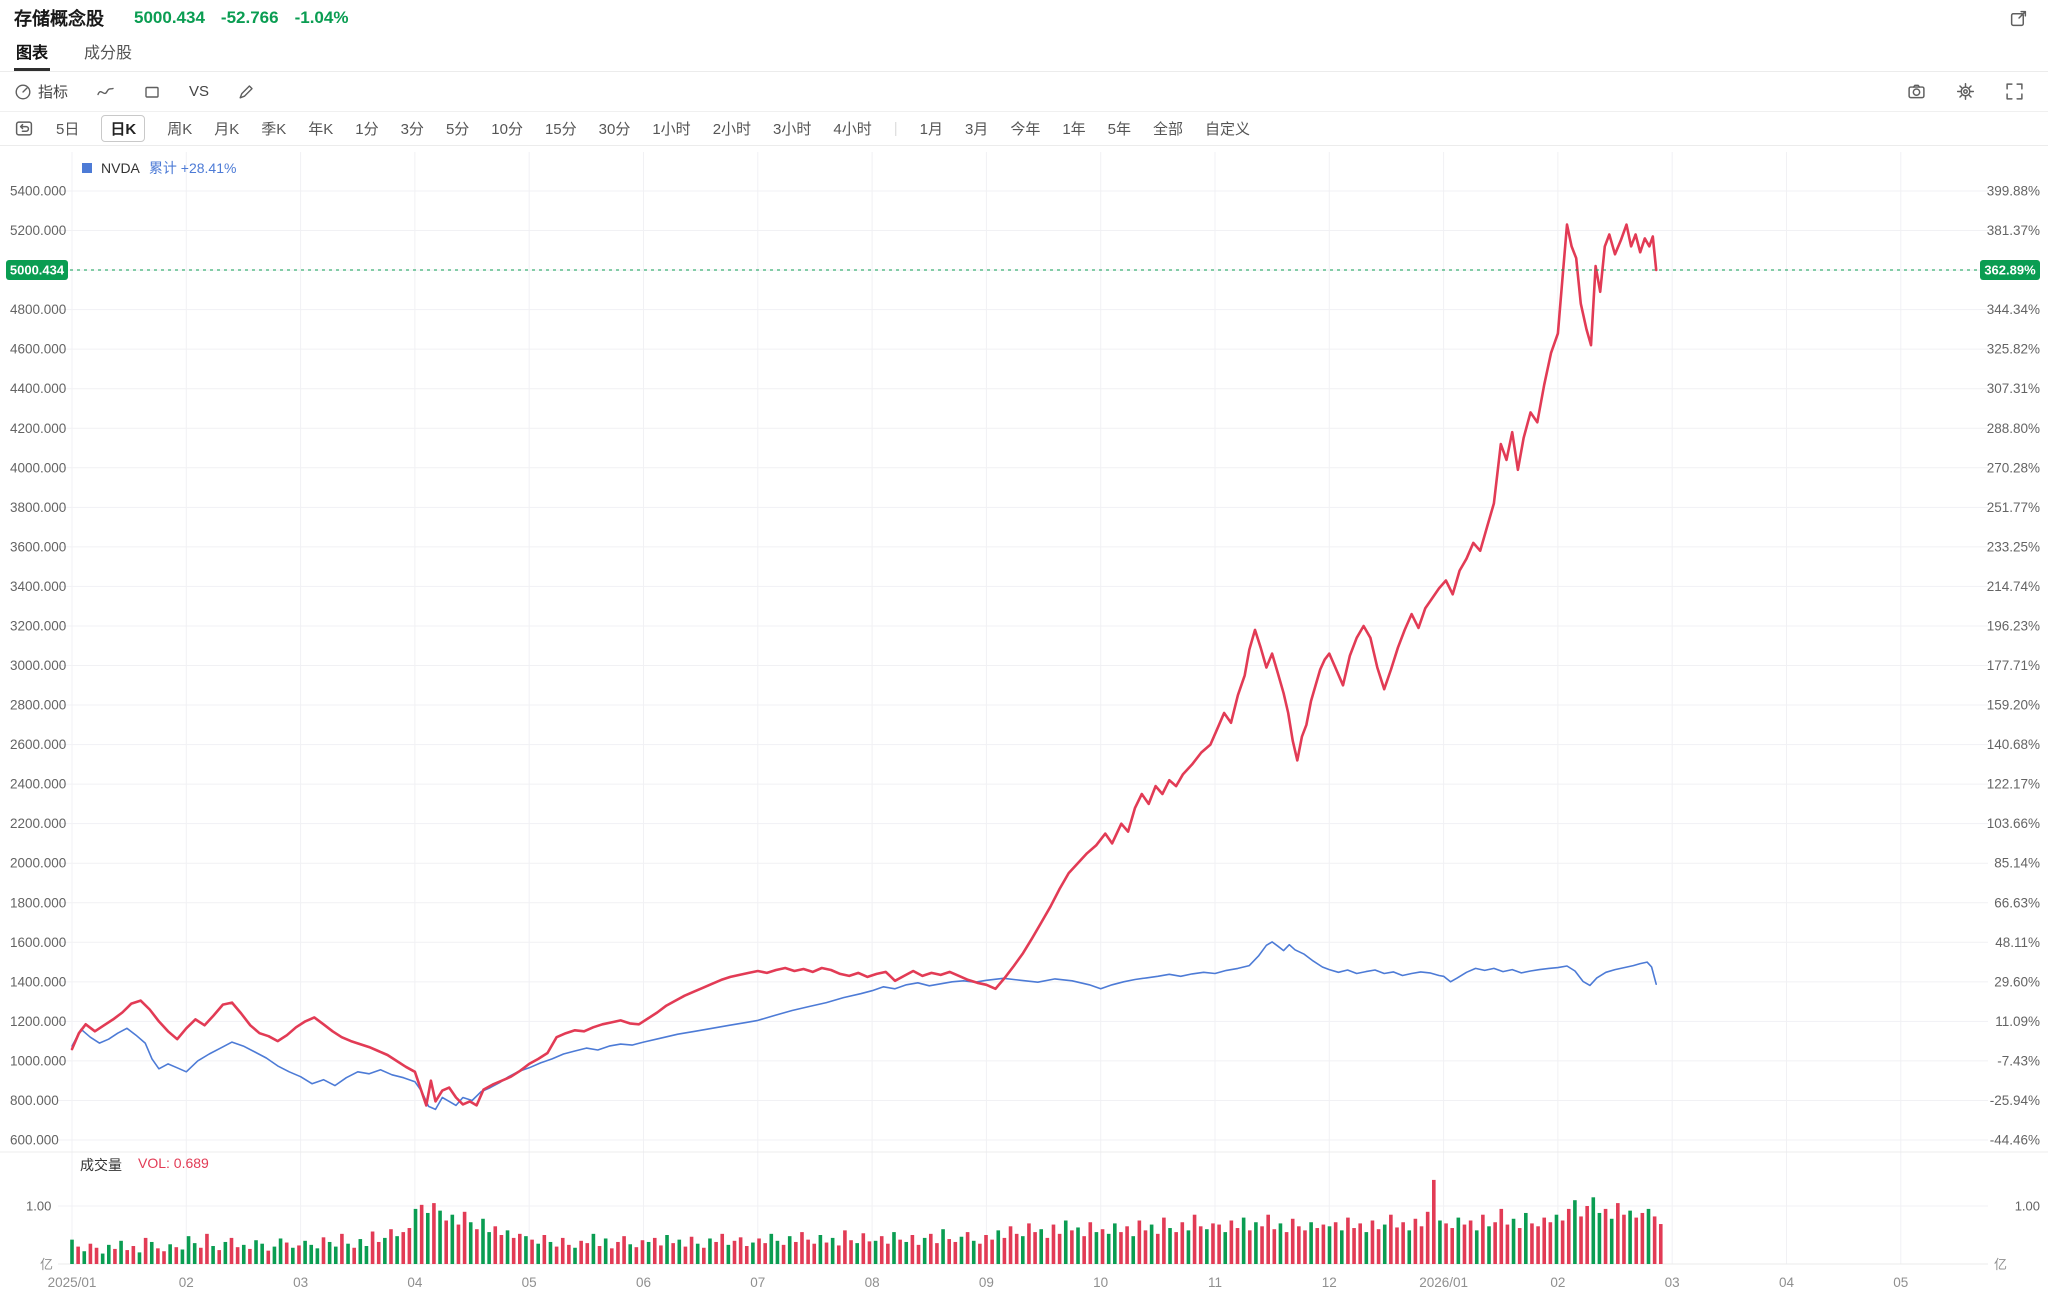  Describe the element at coordinates (38, 388) in the screenshot. I see `svg-text: 4400.000` at that location.